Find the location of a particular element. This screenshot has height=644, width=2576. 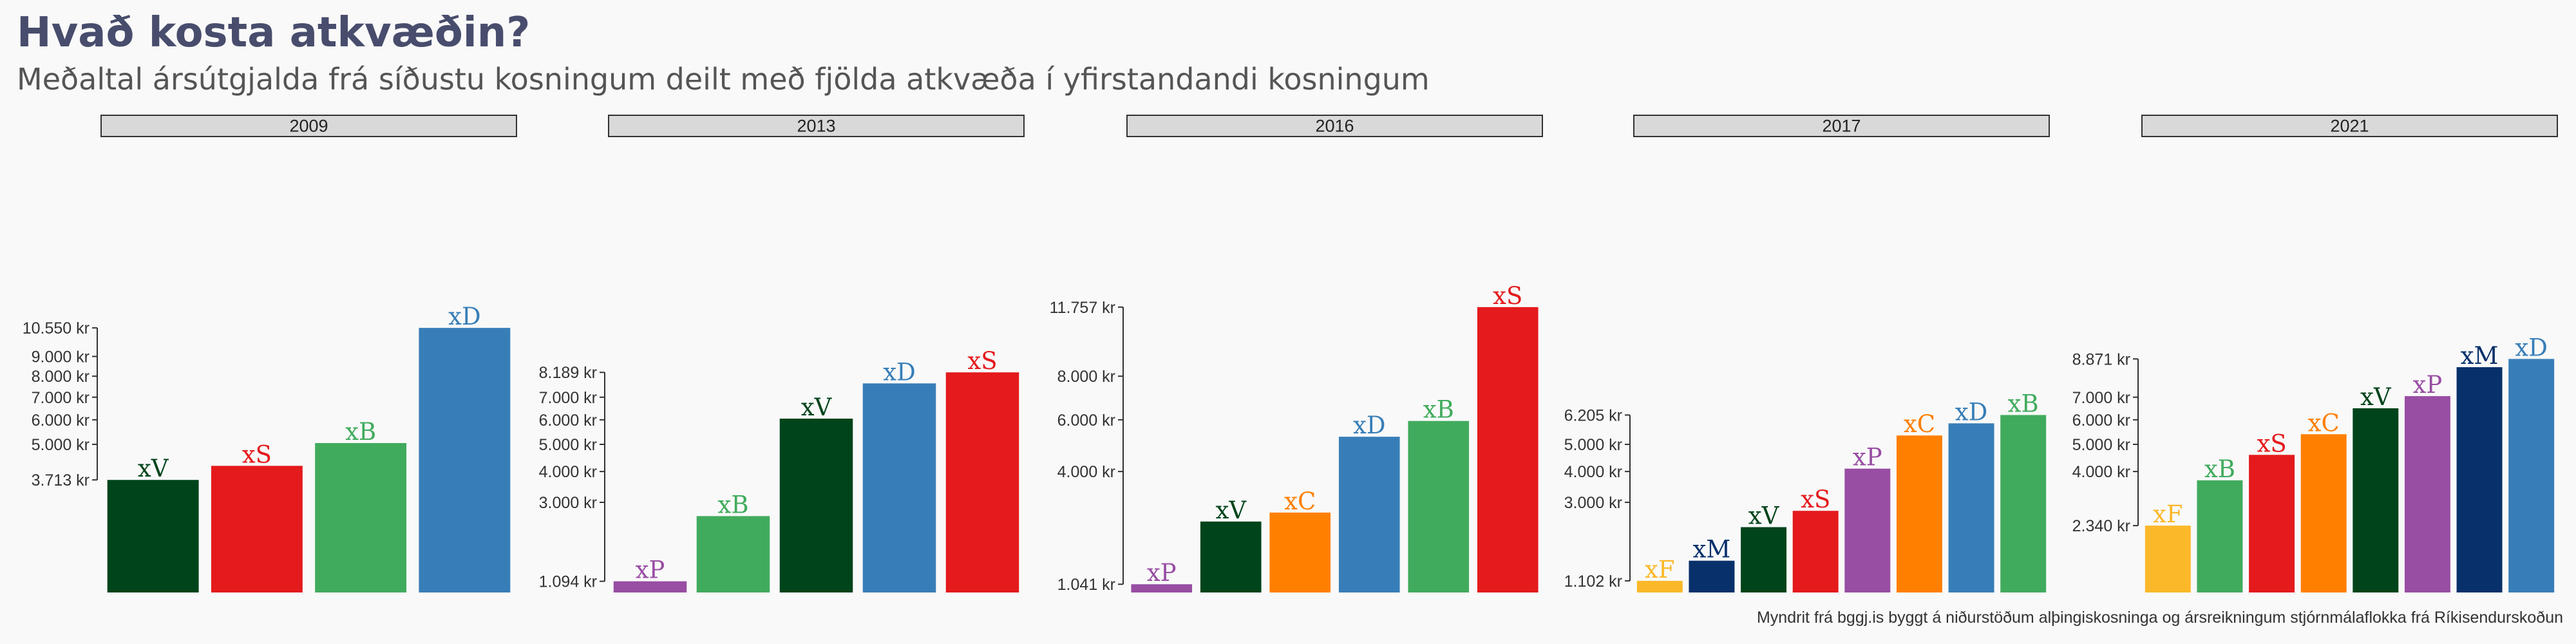

bar-label-xM: xM is located at coordinates (1712, 550).